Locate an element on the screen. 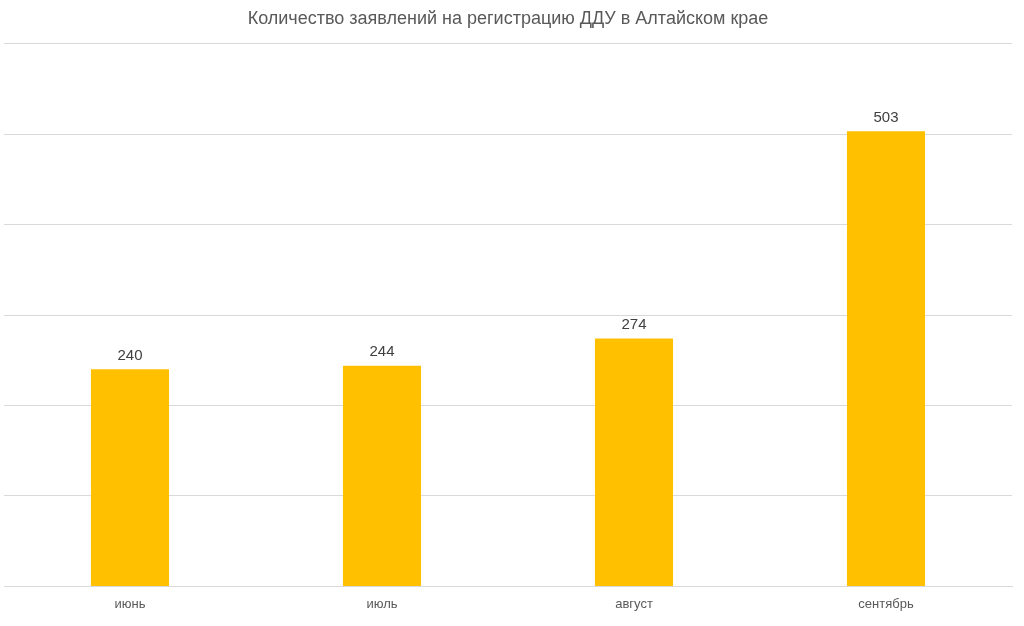  data-label: 274 is located at coordinates (634, 324).